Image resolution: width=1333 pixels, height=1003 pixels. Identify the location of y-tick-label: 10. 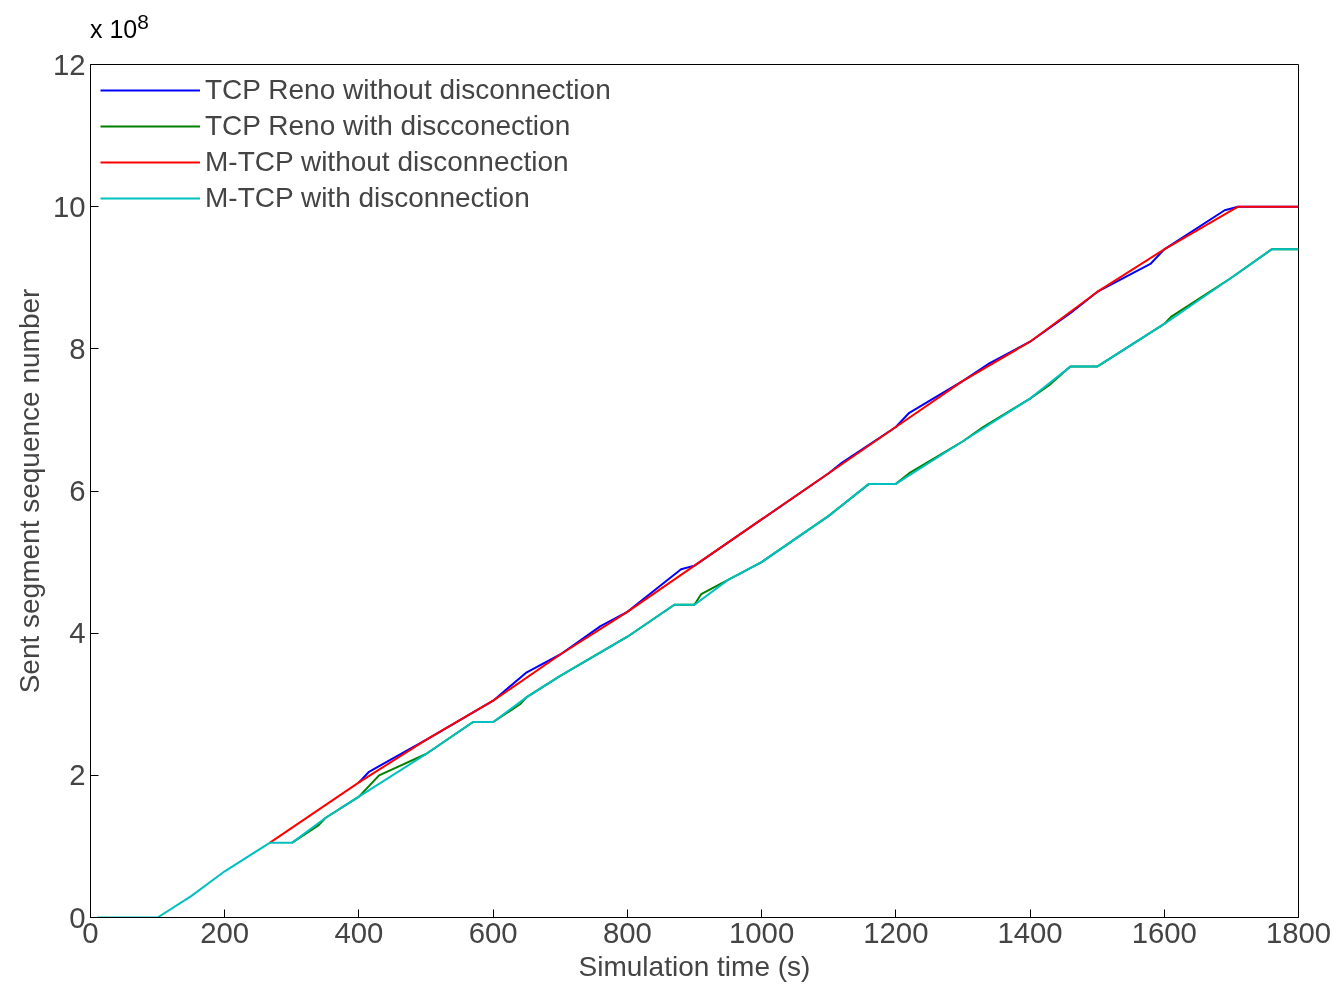
(69, 206).